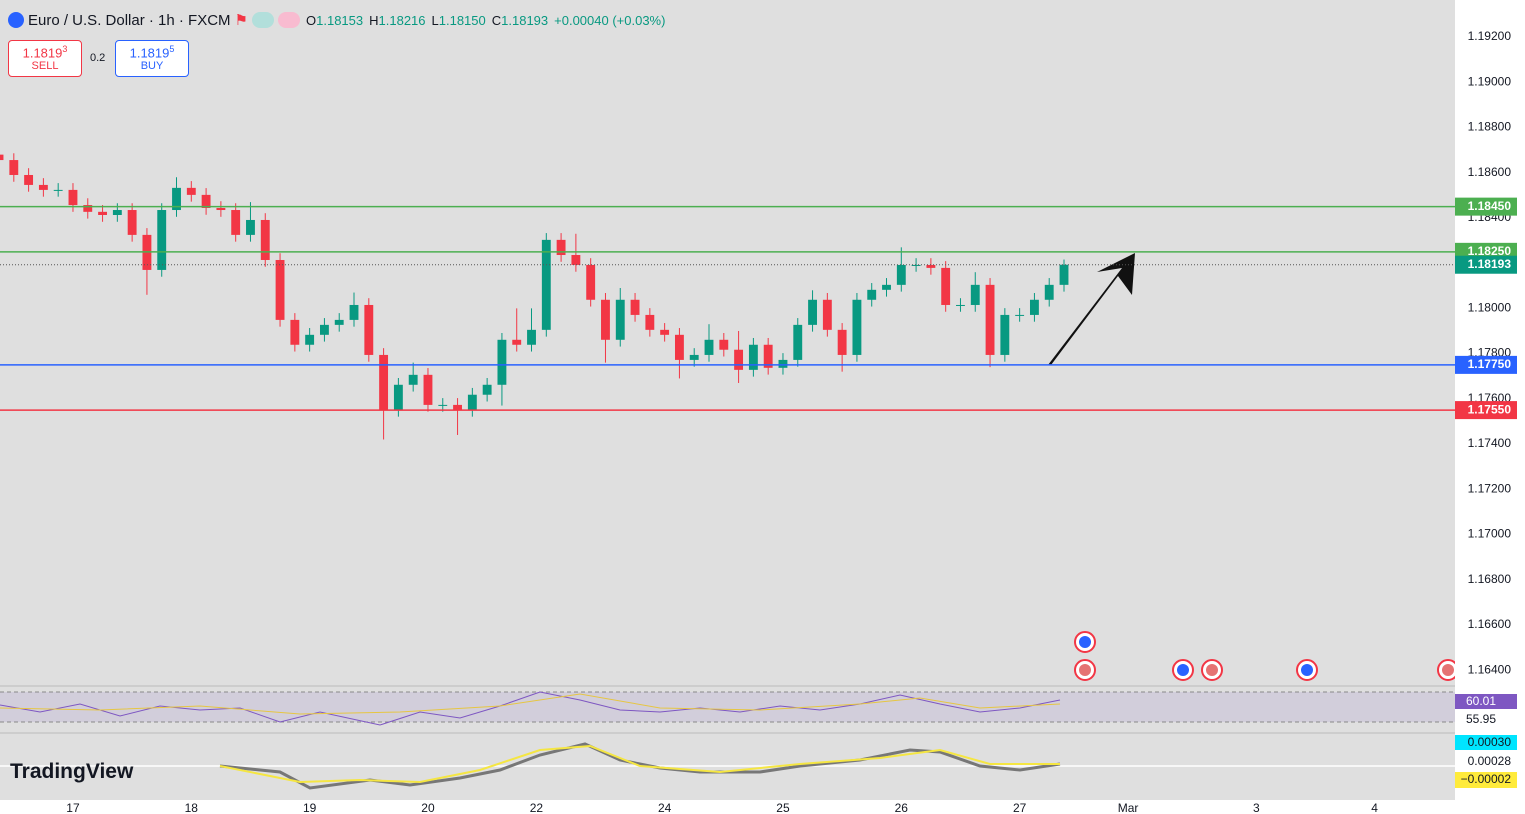  I want to click on y-tick-label: 1.17400, so click(1490, 443).